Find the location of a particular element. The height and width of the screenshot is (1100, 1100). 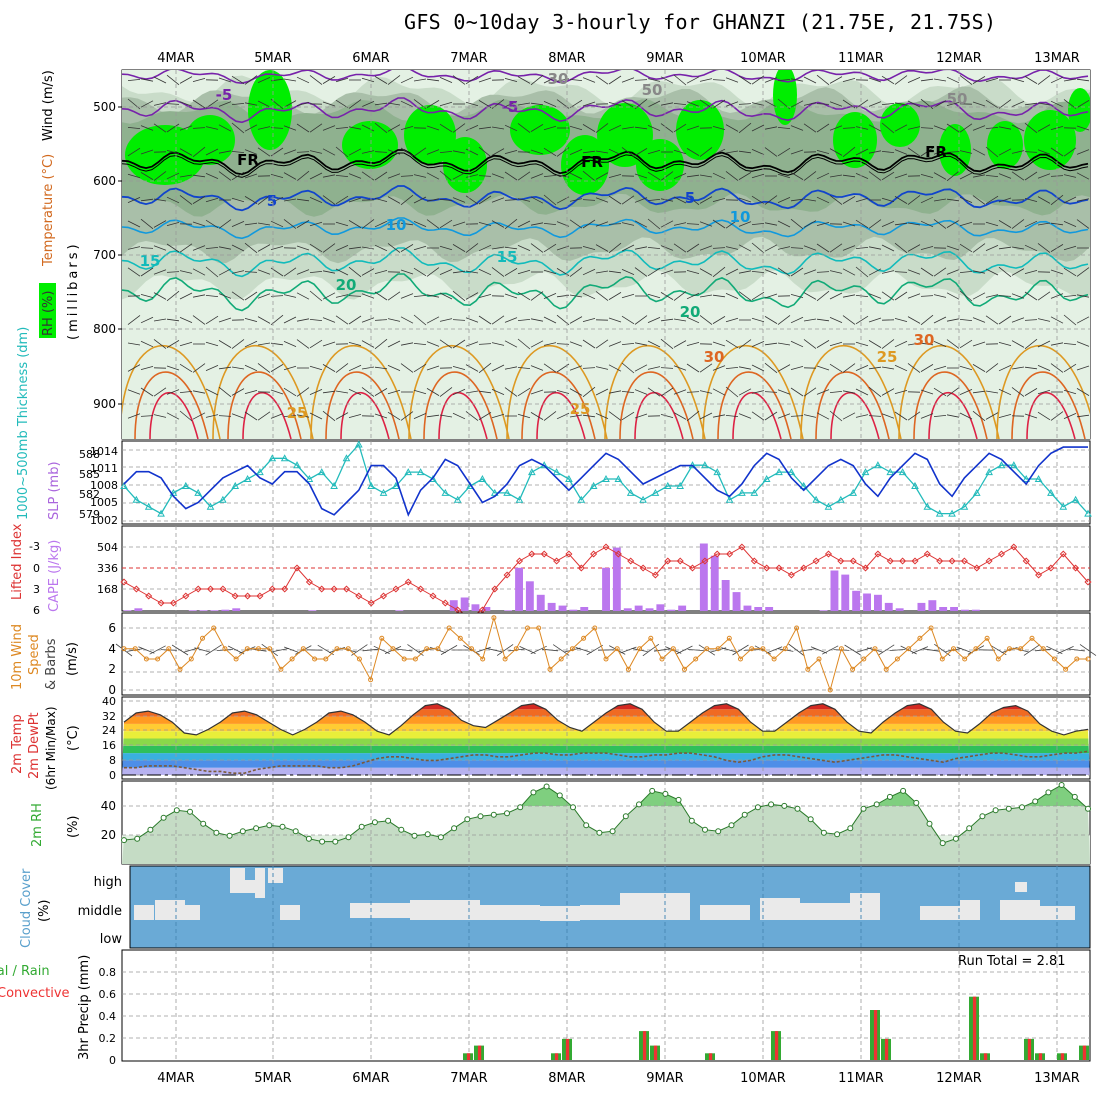

contour-label: 5 is located at coordinates (690, 198).